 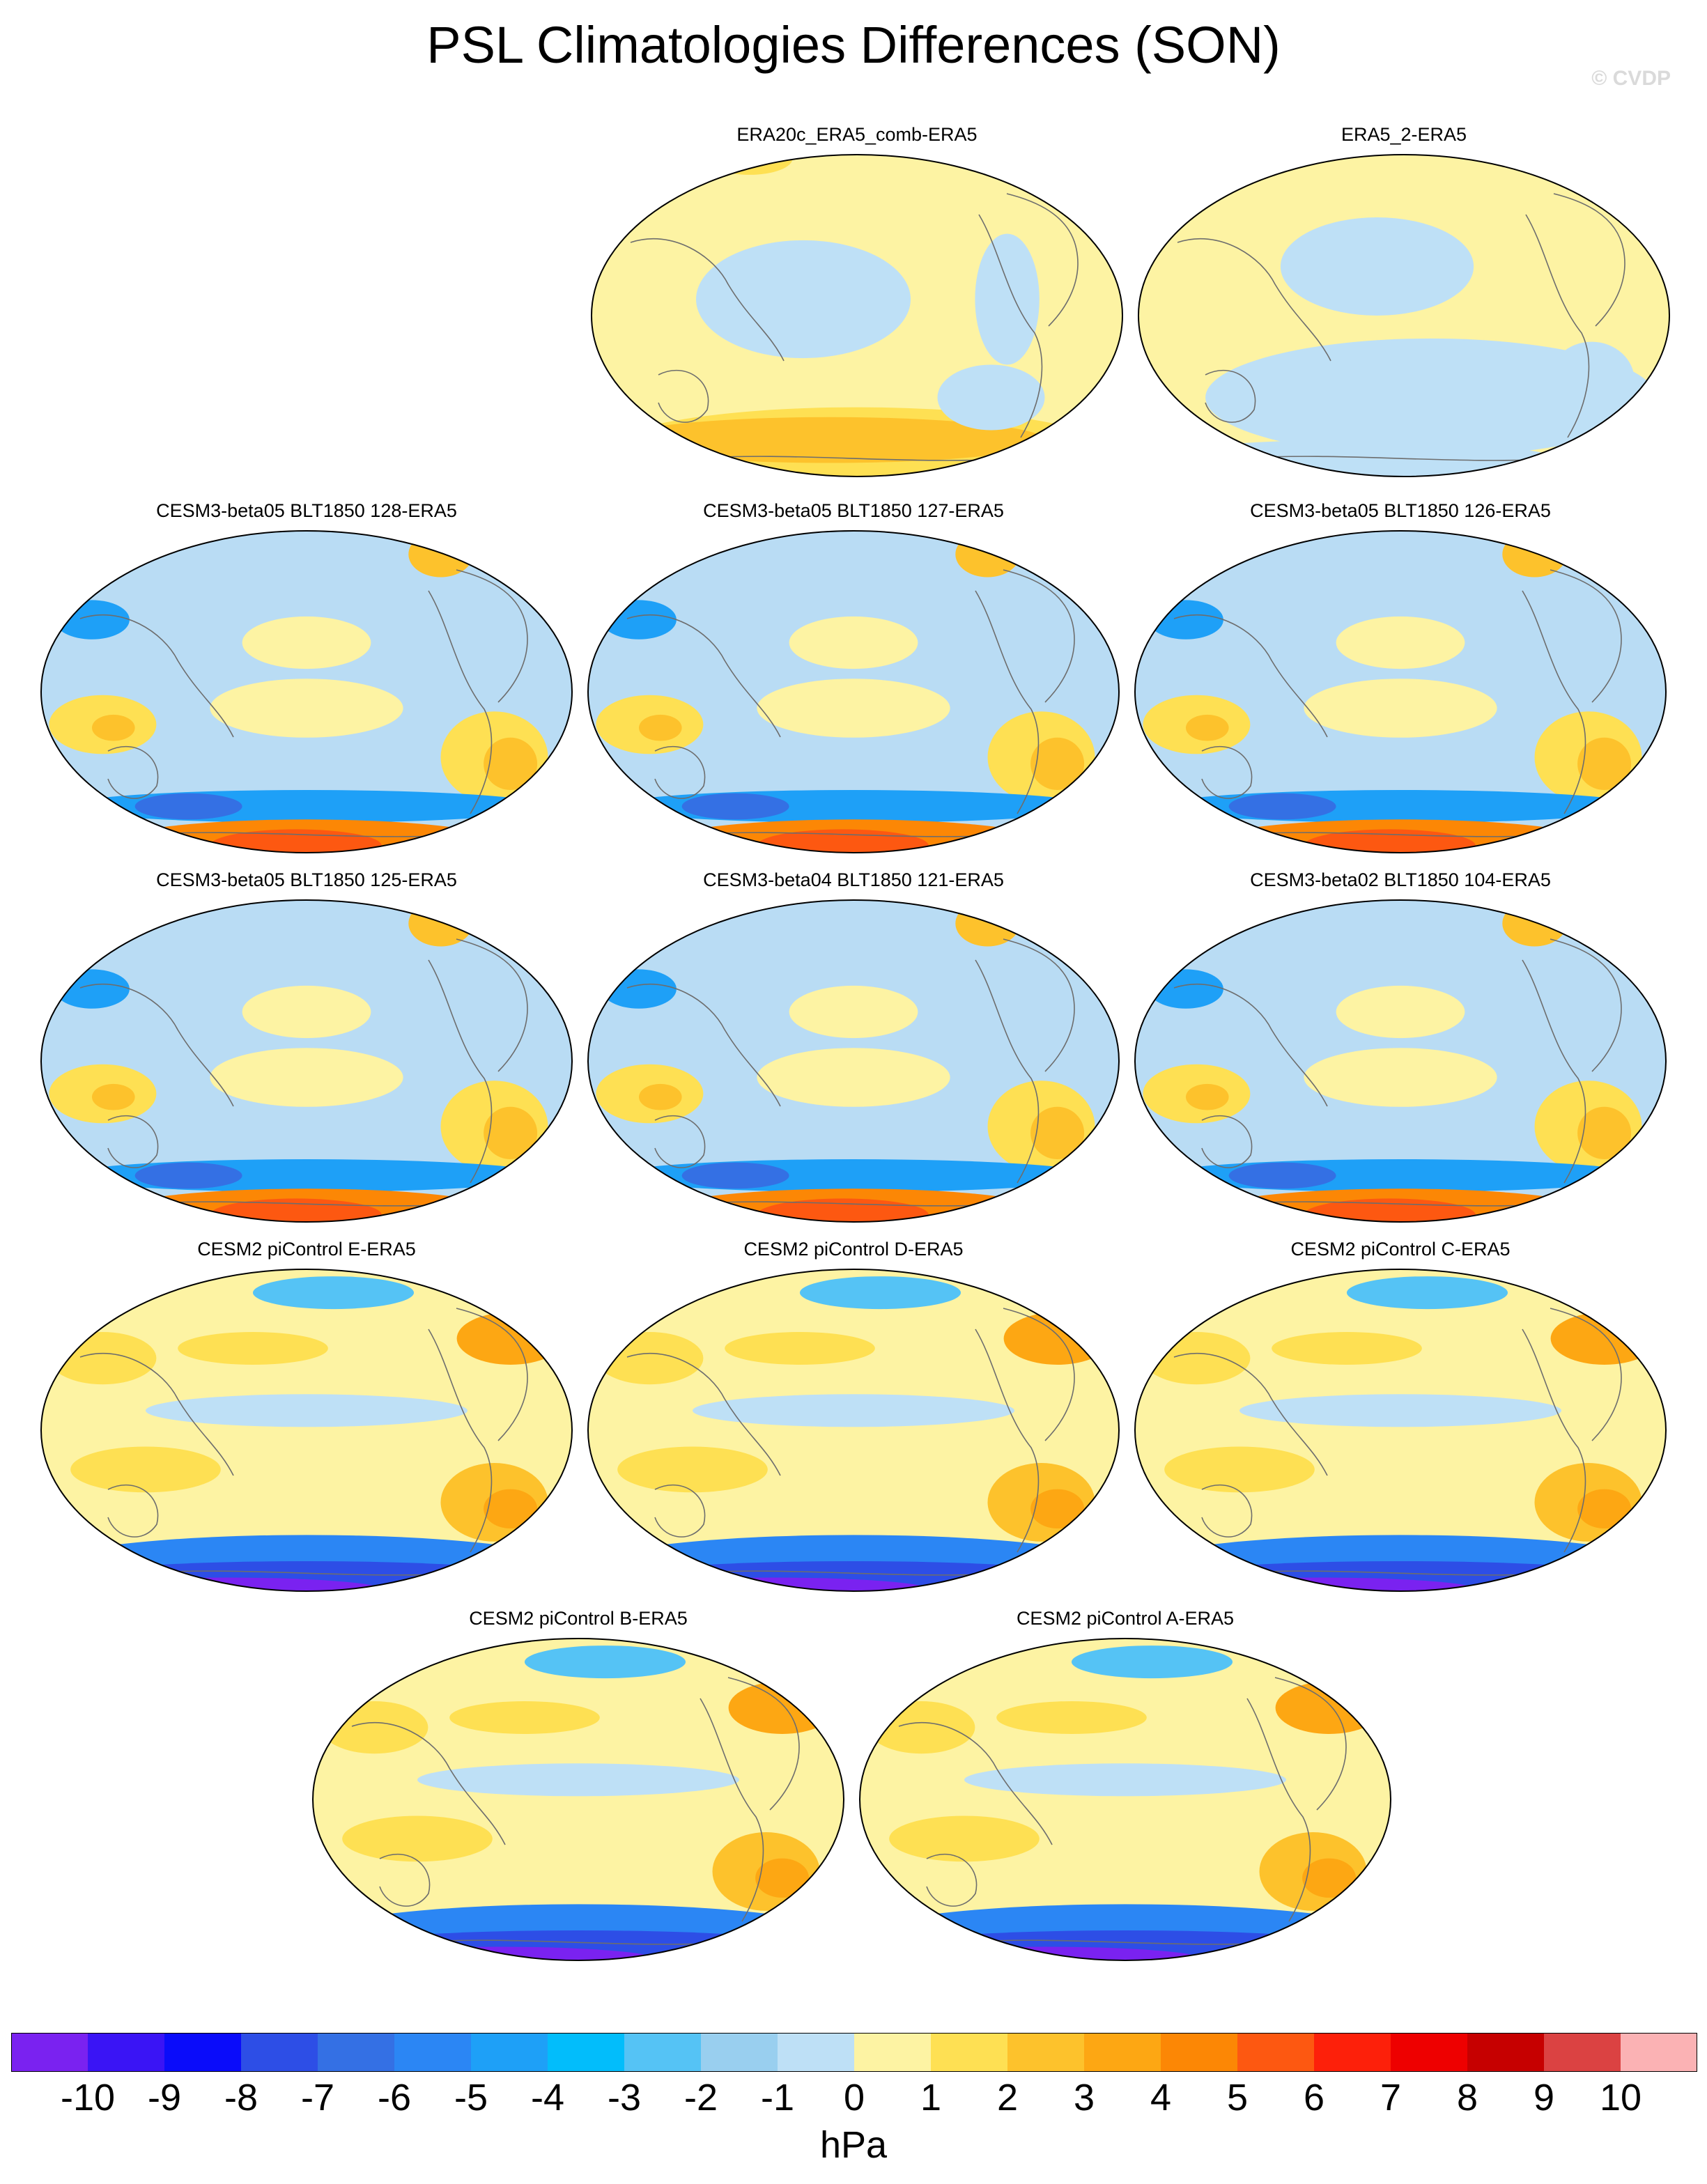 I want to click on map-panel: CESM3-beta05 BLT1850 128-ERA5, so click(x=306, y=681).